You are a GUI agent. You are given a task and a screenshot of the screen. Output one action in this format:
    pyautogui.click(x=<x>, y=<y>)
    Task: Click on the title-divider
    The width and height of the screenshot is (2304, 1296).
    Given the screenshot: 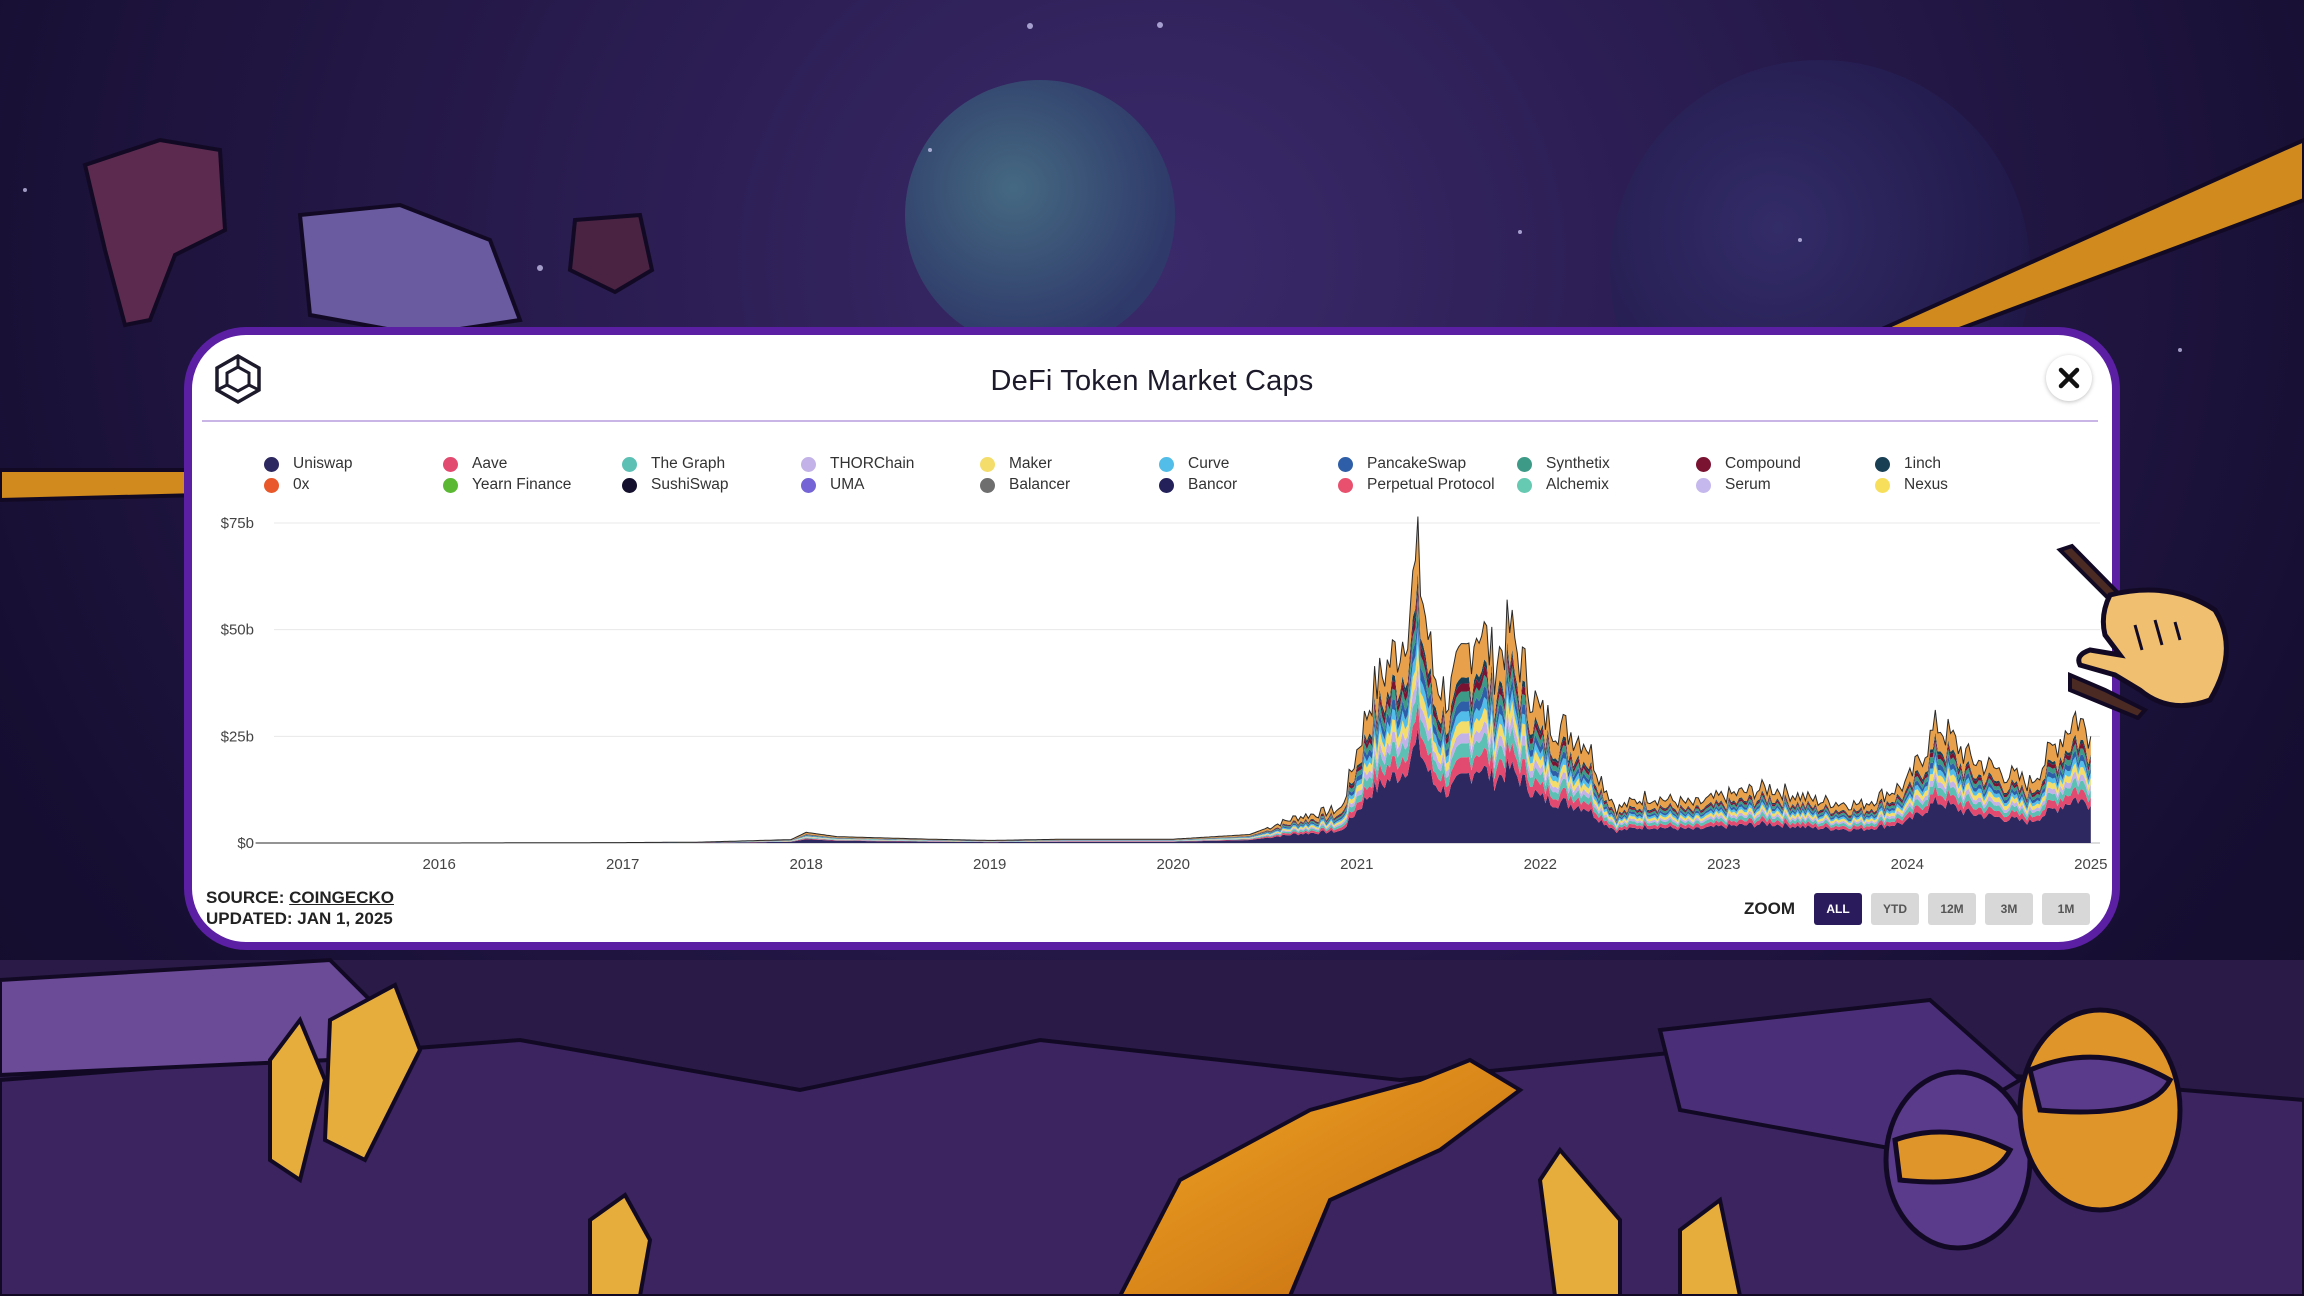 What is the action you would take?
    pyautogui.click(x=1150, y=421)
    